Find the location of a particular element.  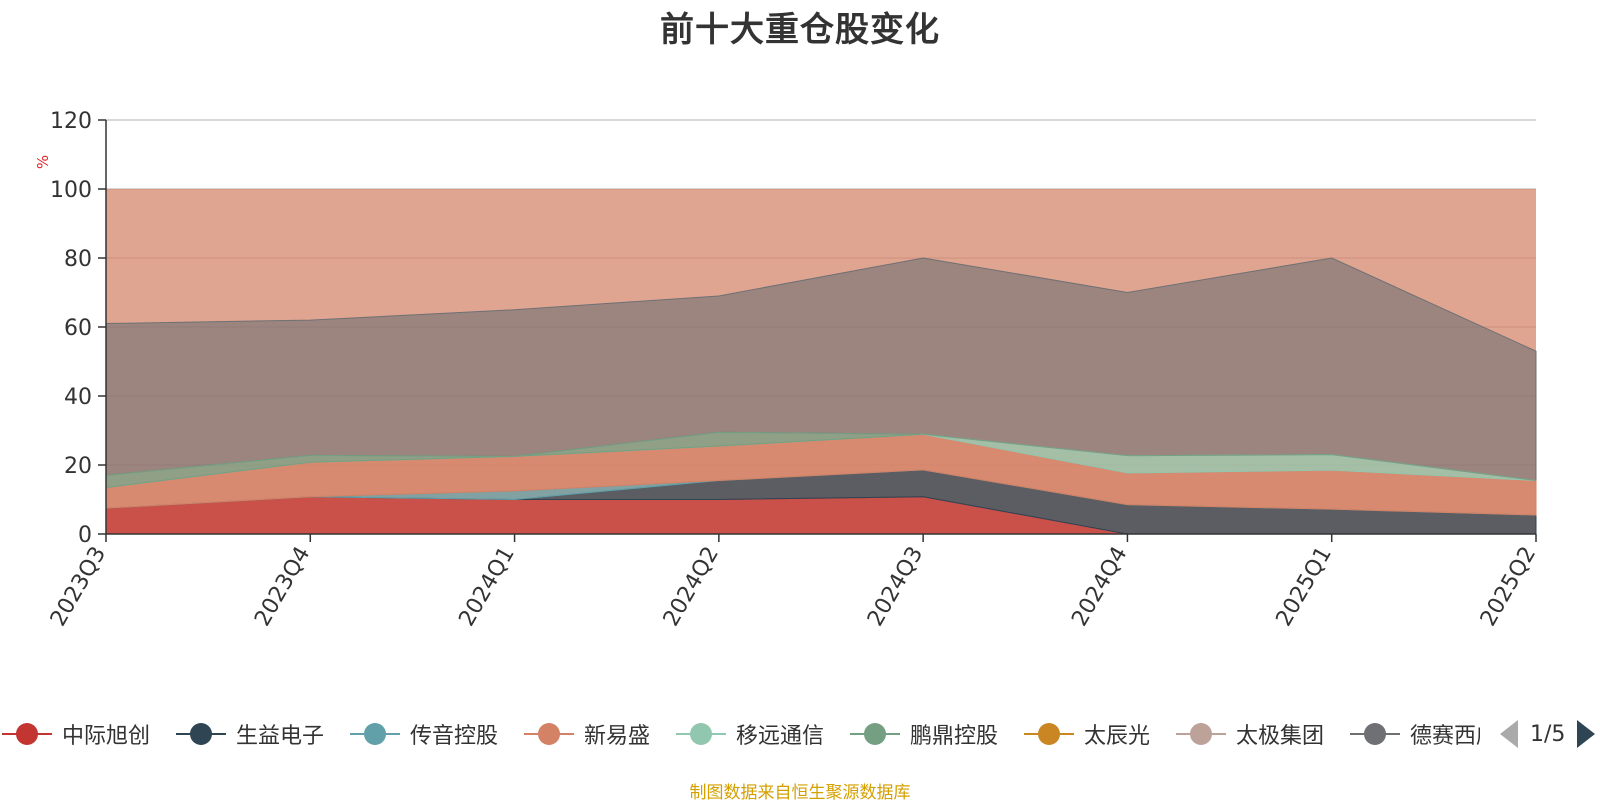

legend-label: 德赛西威 is located at coordinates (1445, 736).